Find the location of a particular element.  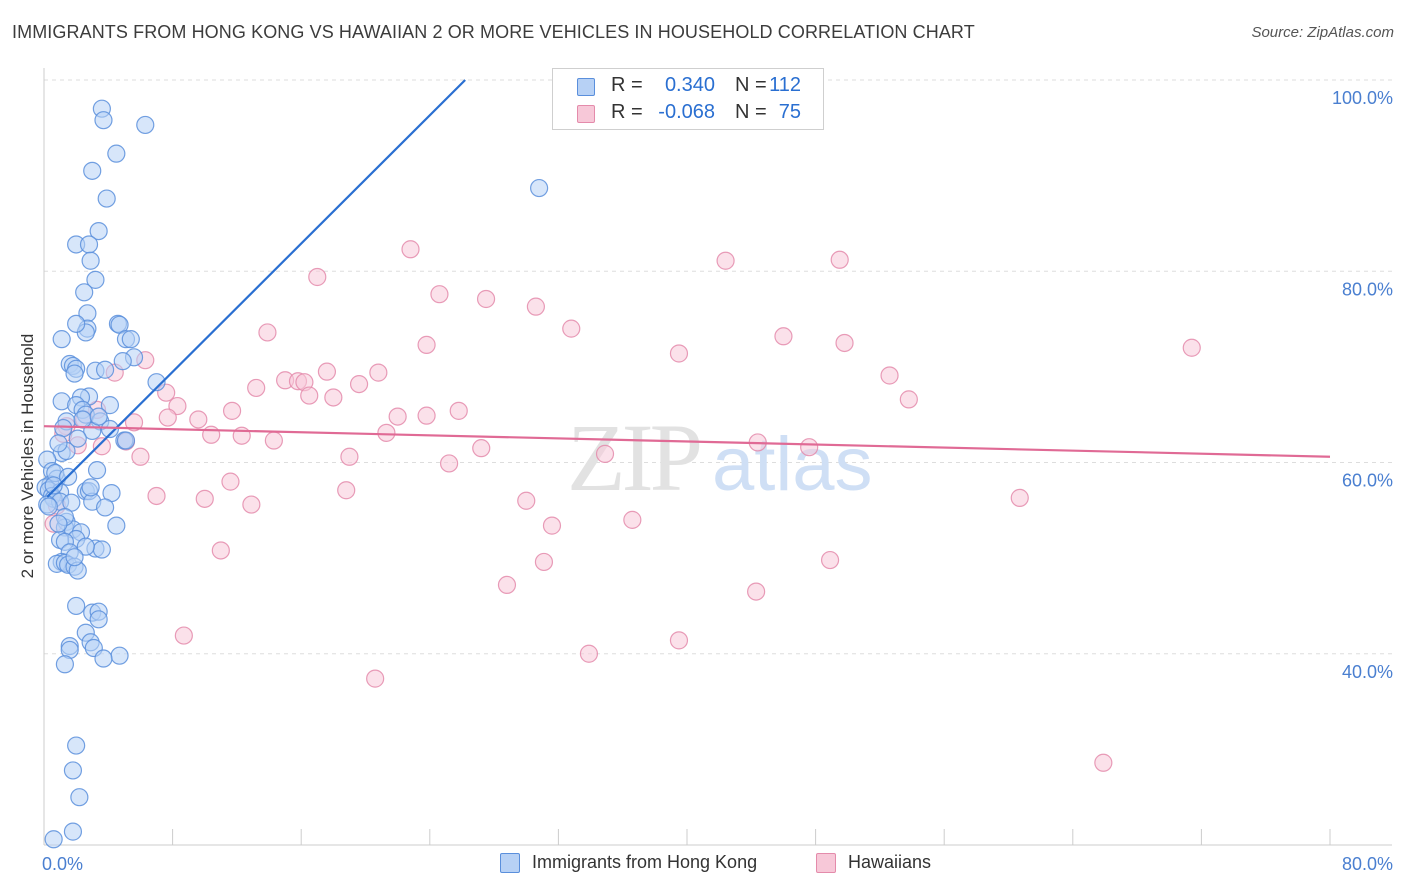

hawaiians-trend-line is located at coordinates (687, 441).